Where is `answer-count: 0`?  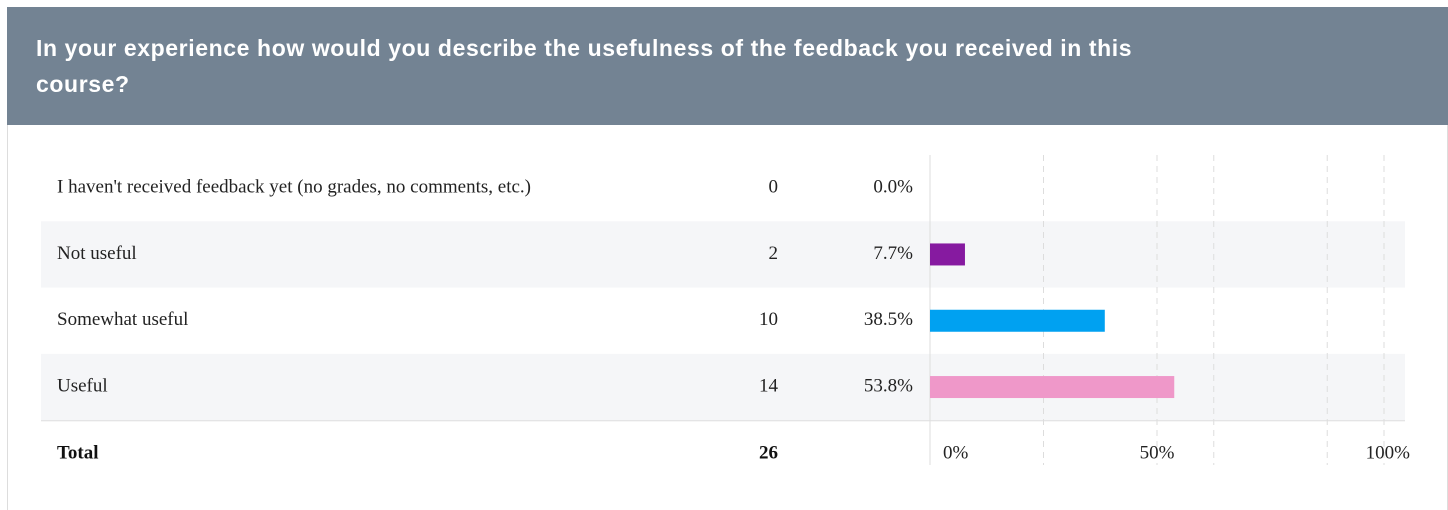
answer-count: 0 is located at coordinates (774, 187).